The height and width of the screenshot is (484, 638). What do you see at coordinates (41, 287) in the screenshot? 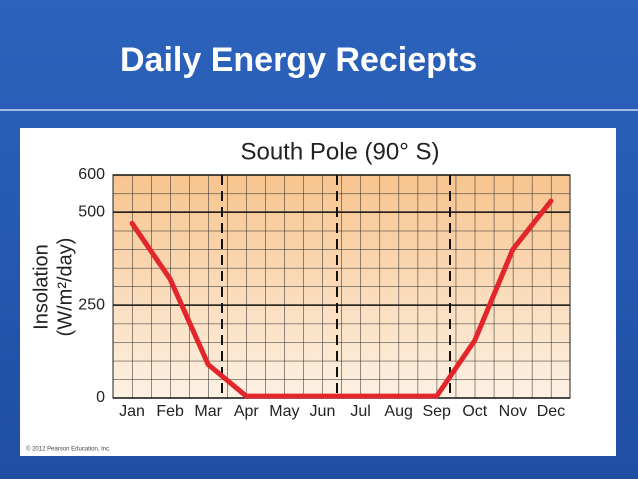
I see `y-axis-label: Insolation` at bounding box center [41, 287].